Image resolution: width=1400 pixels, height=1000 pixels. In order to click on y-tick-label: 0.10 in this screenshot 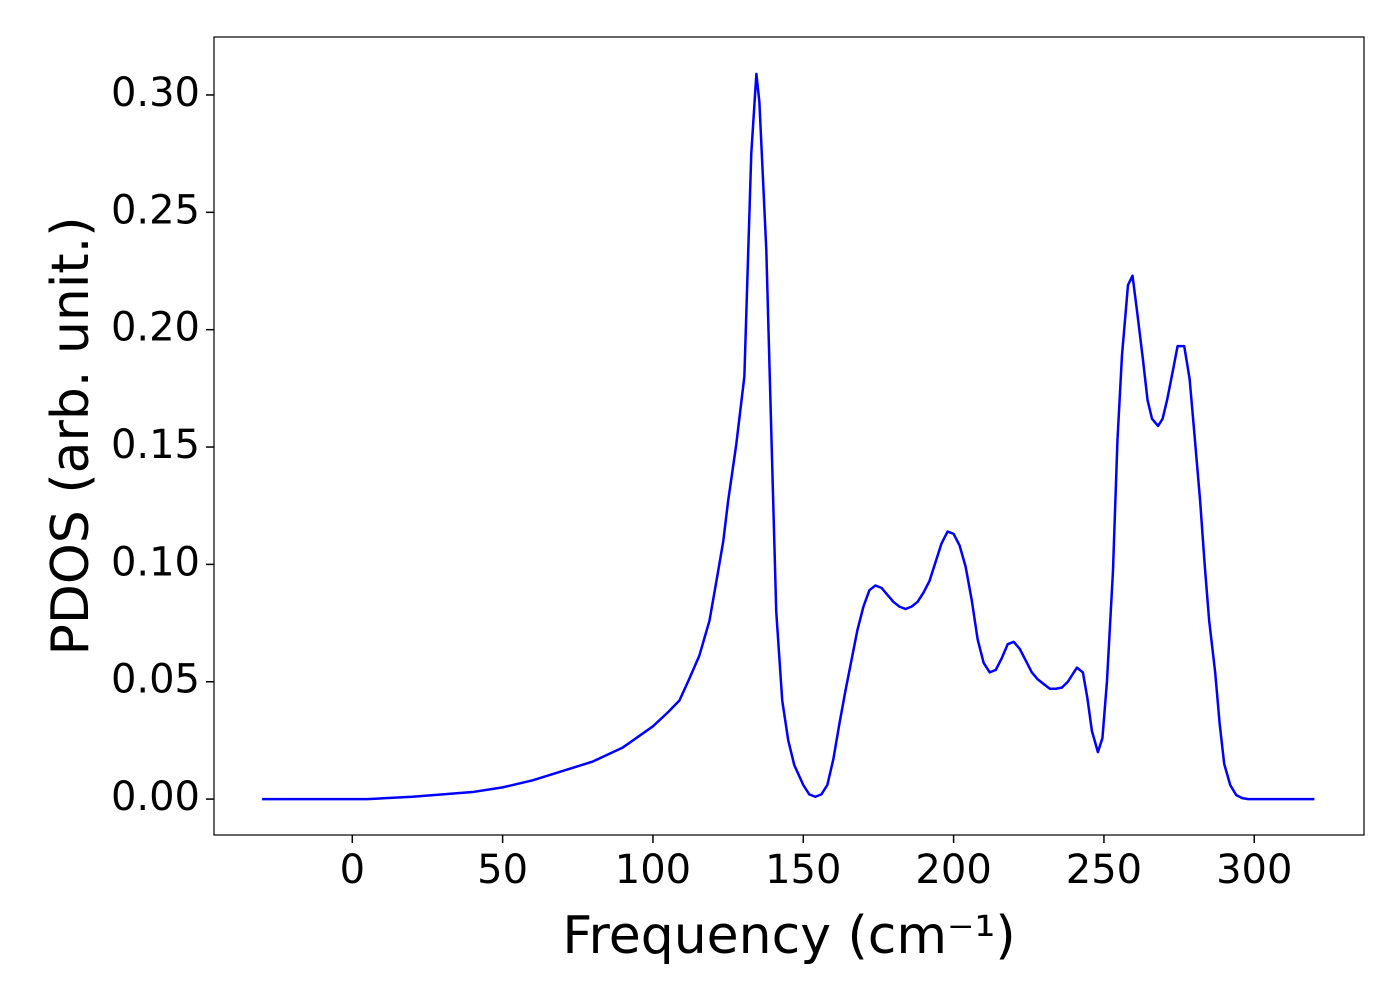, I will do `click(155, 562)`.